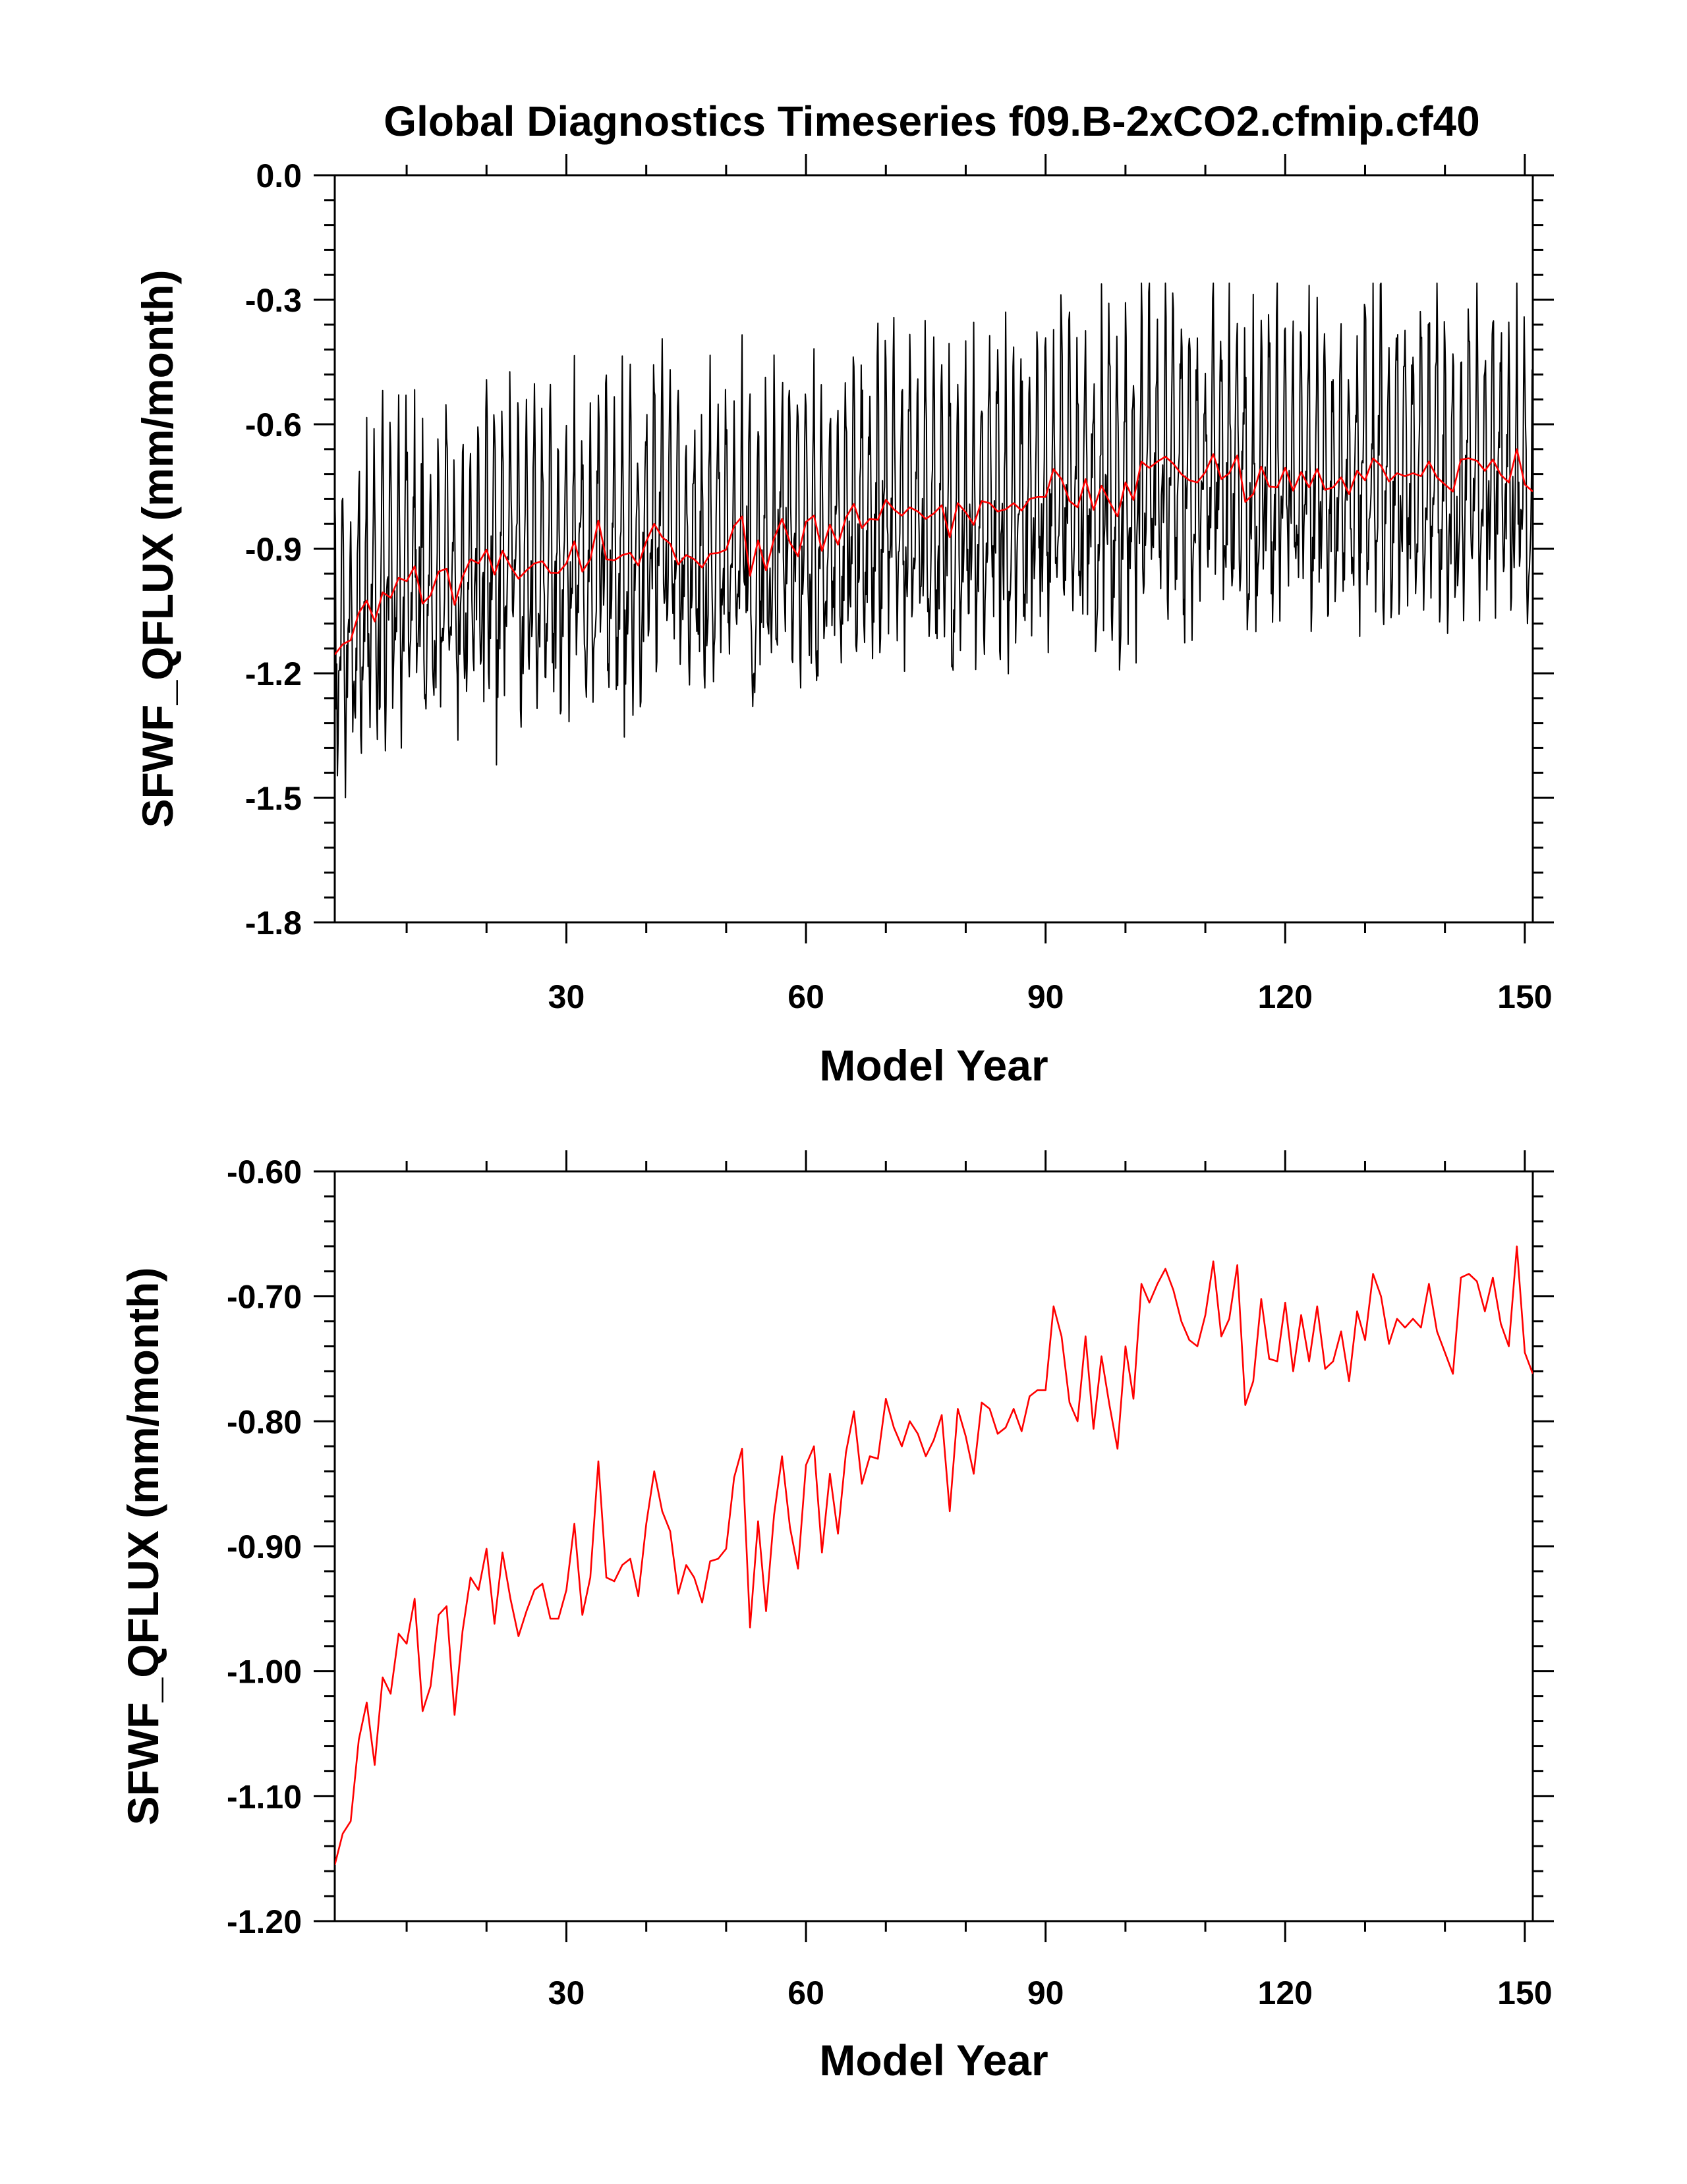 The width and height of the screenshot is (1687, 2184). What do you see at coordinates (273, 674) in the screenshot?
I see `y-tick-label: -1.2` at bounding box center [273, 674].